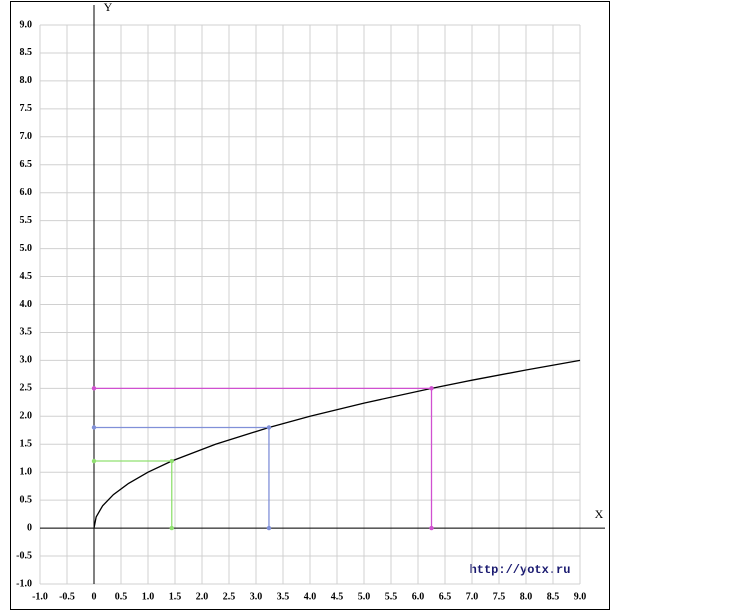 This screenshot has width=734, height=613. Describe the element at coordinates (108, 7) in the screenshot. I see `y-axis-label: Y` at that location.